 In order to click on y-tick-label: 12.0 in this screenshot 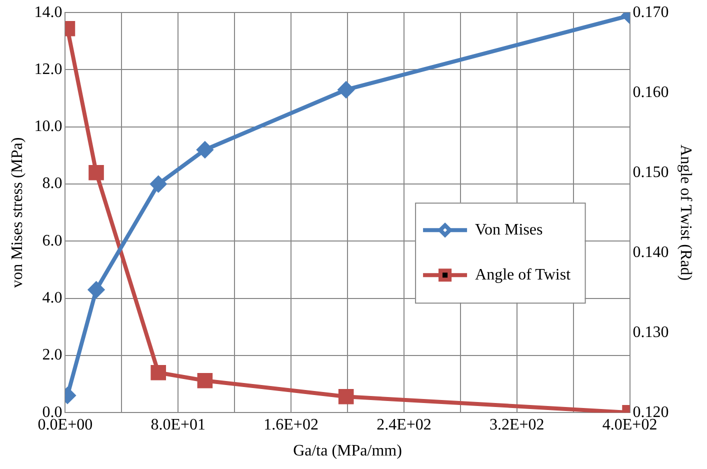, I will do `click(48, 69)`.